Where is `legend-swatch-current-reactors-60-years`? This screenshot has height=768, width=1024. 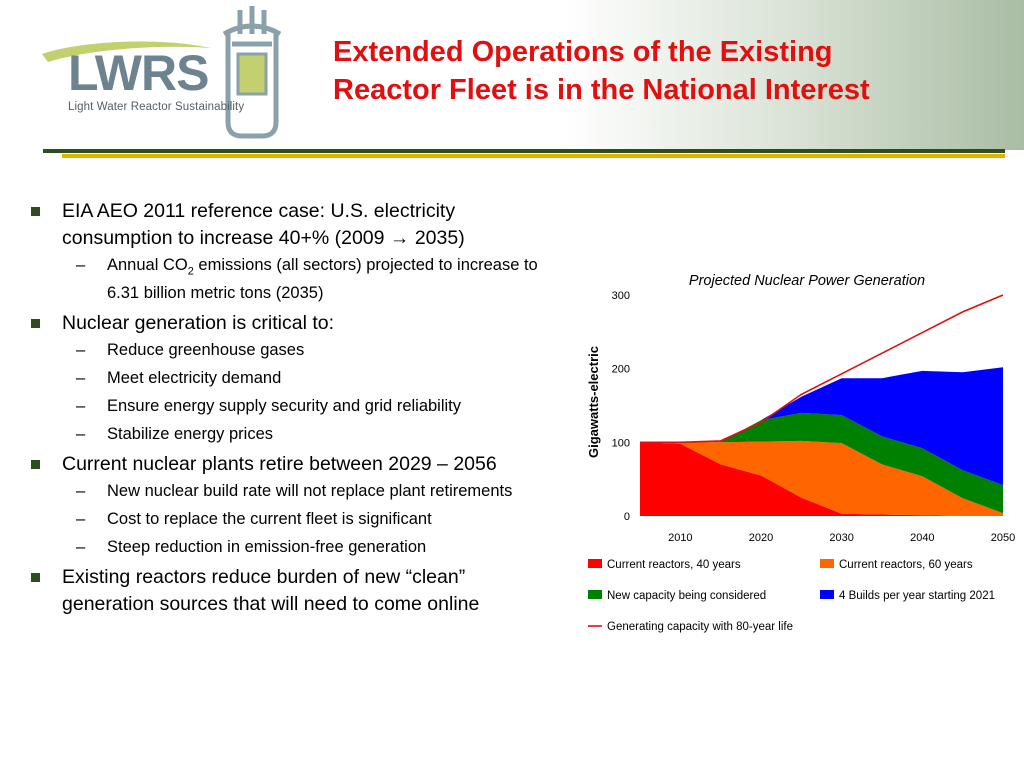 legend-swatch-current-reactors-60-years is located at coordinates (827, 563).